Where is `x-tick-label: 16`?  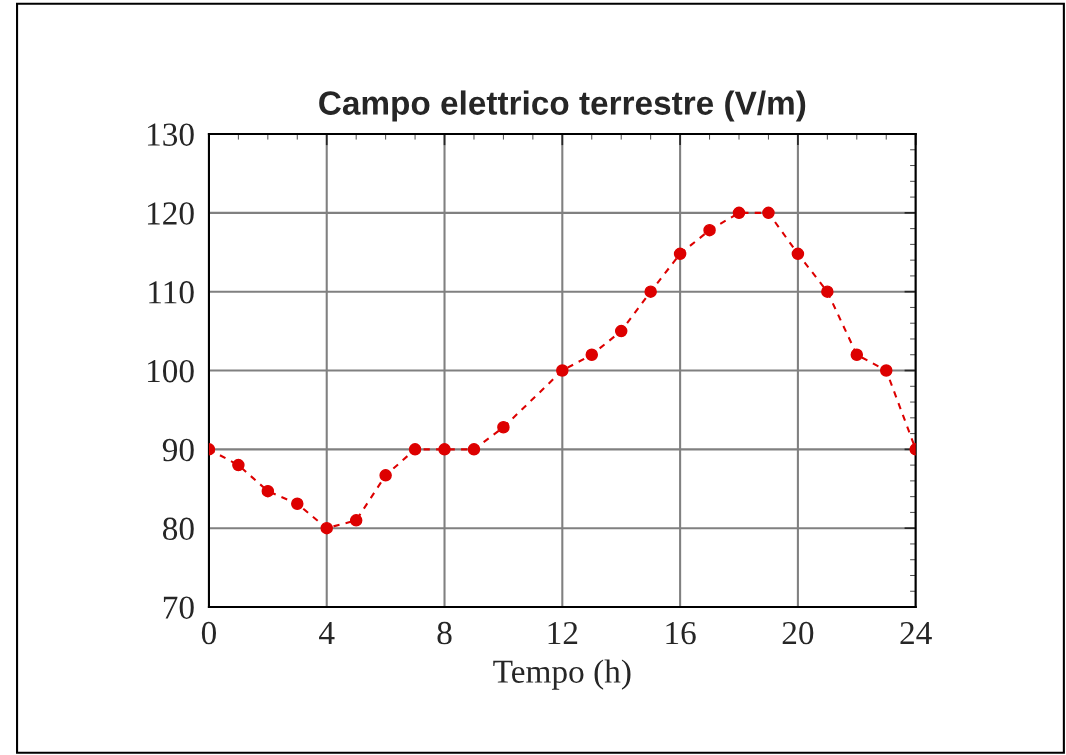
x-tick-label: 16 is located at coordinates (681, 633).